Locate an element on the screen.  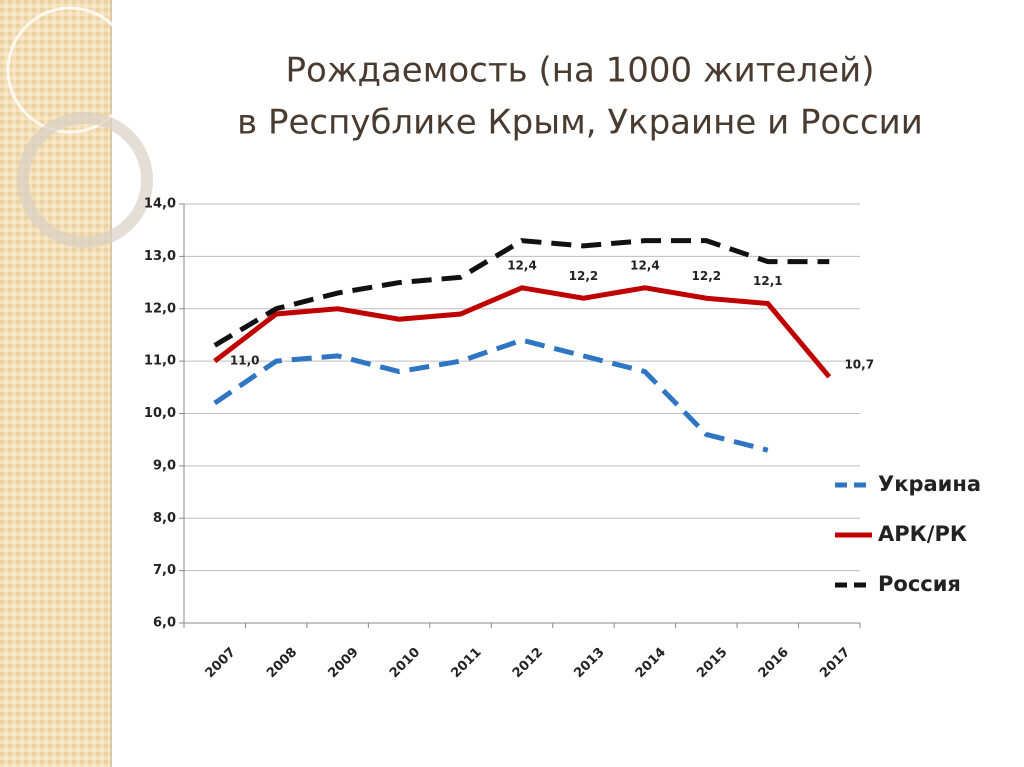
y-tick-label: 7,0 is located at coordinates (164, 570).